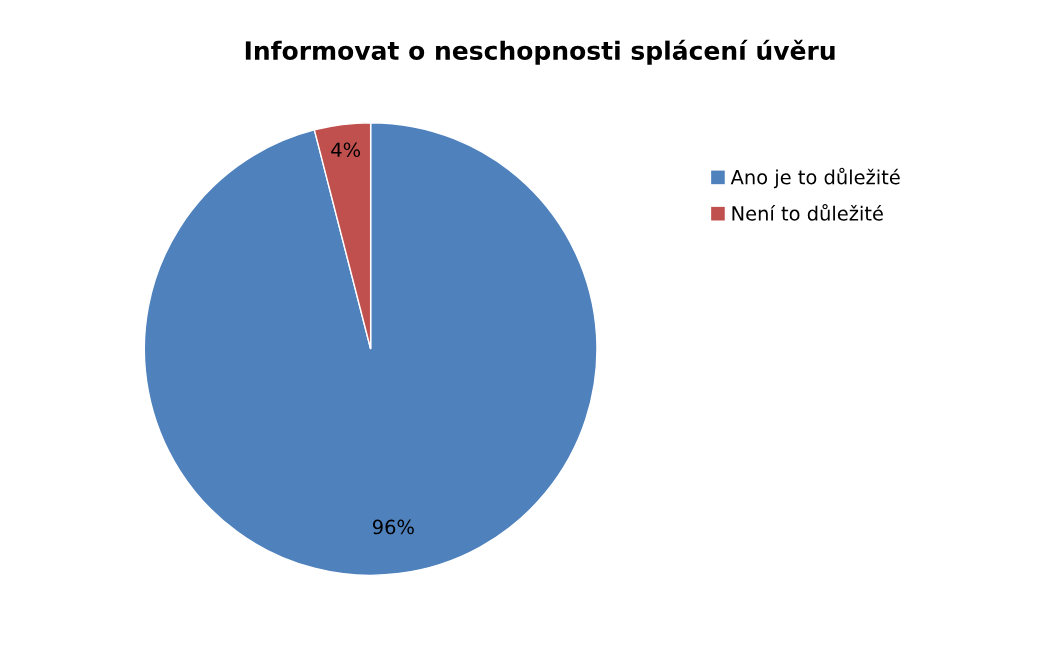  Describe the element at coordinates (346, 150) in the screenshot. I see `data-label: 4%` at that location.